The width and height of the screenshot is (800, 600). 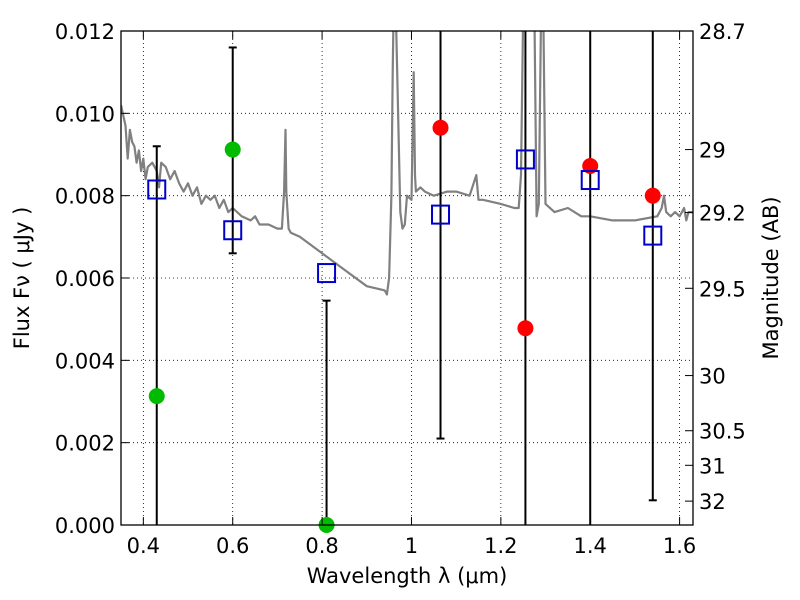 I want to click on y-tick-label: 0.012, so click(x=85, y=32).